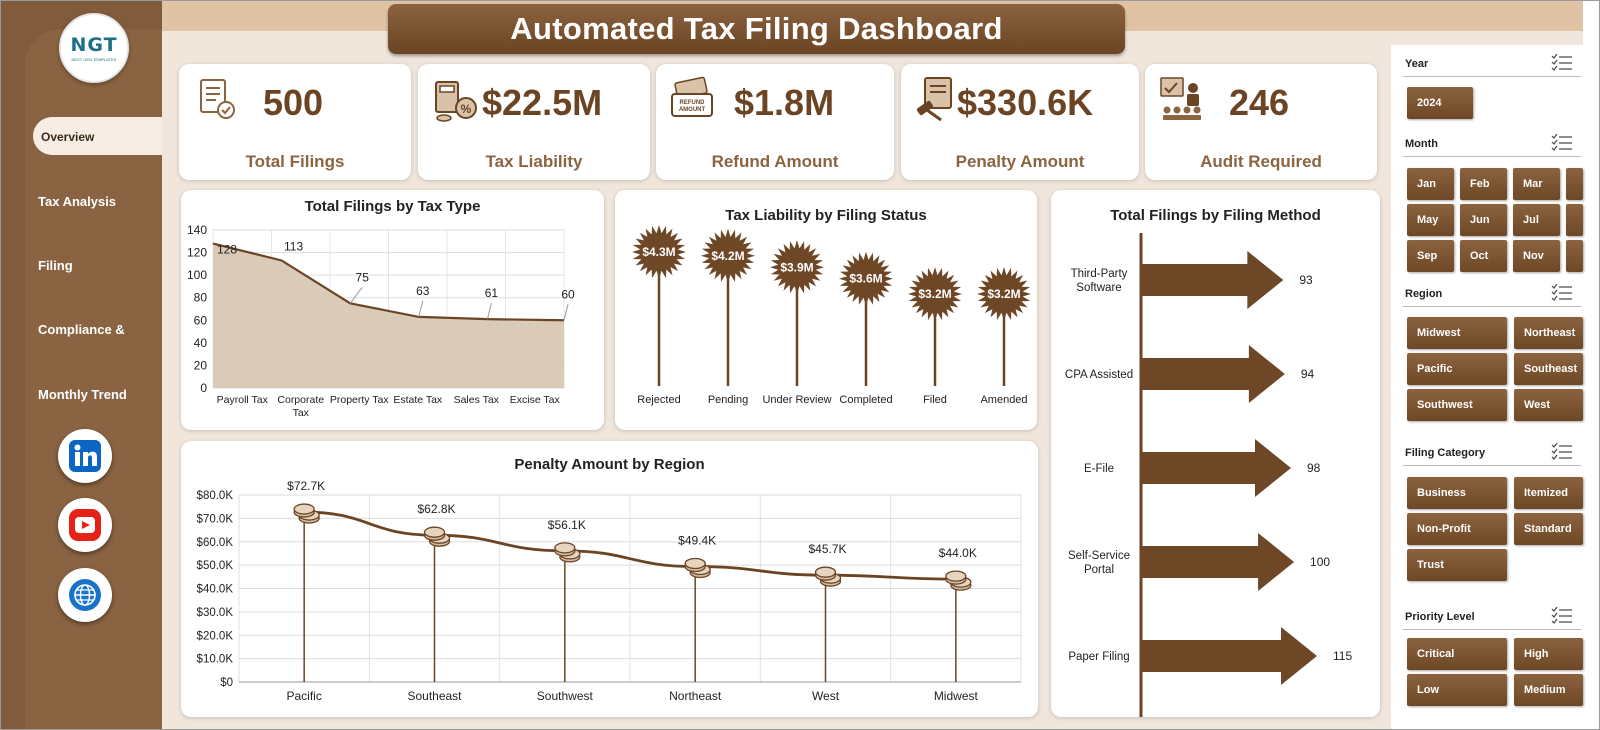  Describe the element at coordinates (1483, 184) in the screenshot. I see `filter-option-month: Feb` at that location.